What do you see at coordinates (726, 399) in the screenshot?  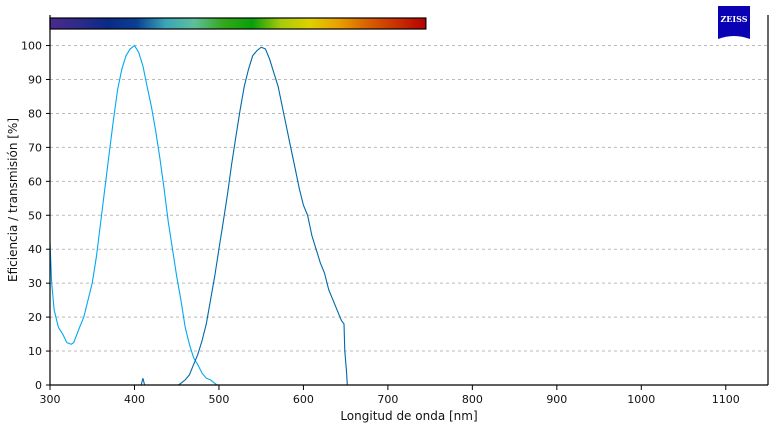 I see `x-tick-label: 1100` at bounding box center [726, 399].